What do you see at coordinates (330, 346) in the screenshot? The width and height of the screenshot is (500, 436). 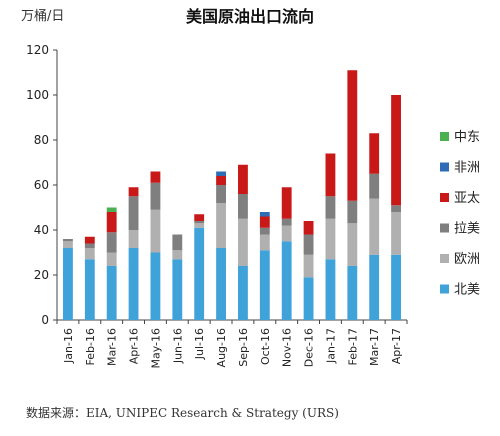 I see `x-tick-label: Jan-17` at bounding box center [330, 346].